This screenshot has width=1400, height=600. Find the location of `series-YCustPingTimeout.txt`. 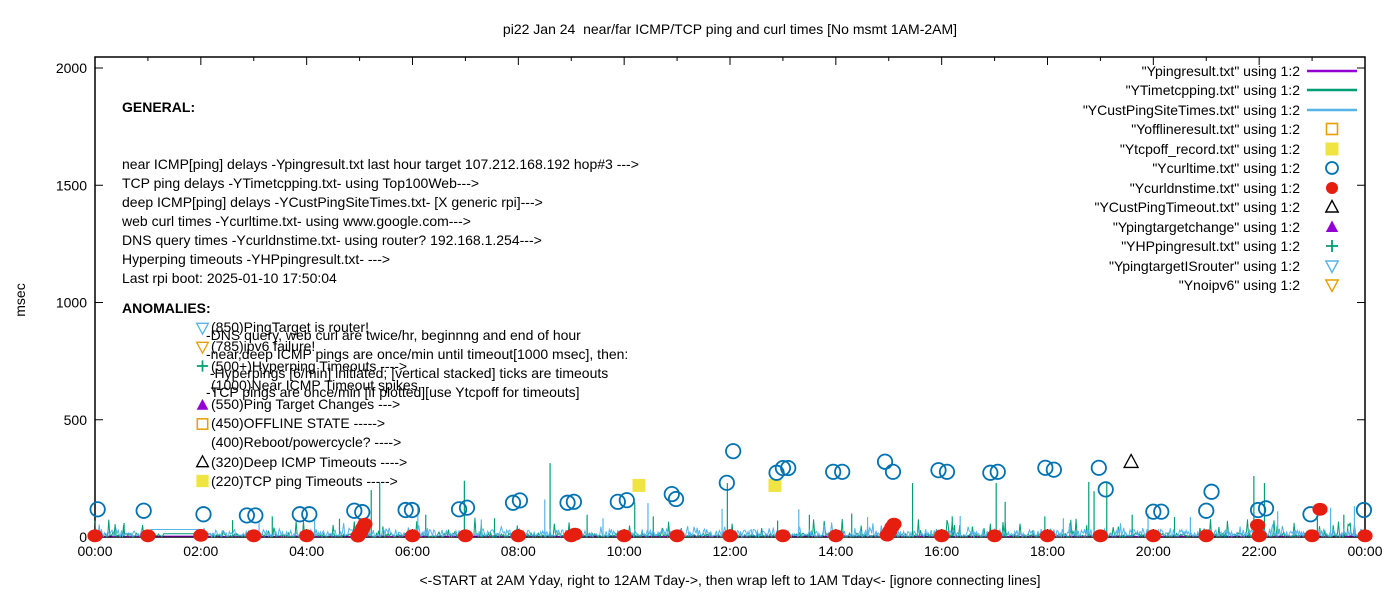

series-YCustPingTimeout.txt is located at coordinates (1131, 461).